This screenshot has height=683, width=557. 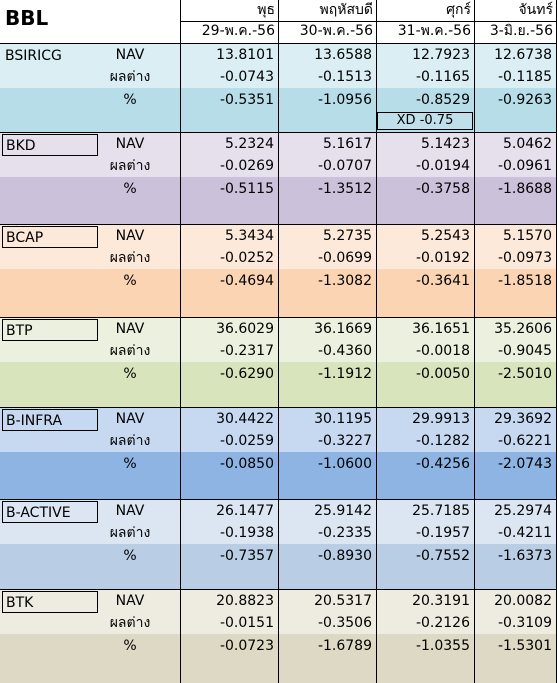 I want to click on value-cell: -0.3506, so click(x=344, y=623).